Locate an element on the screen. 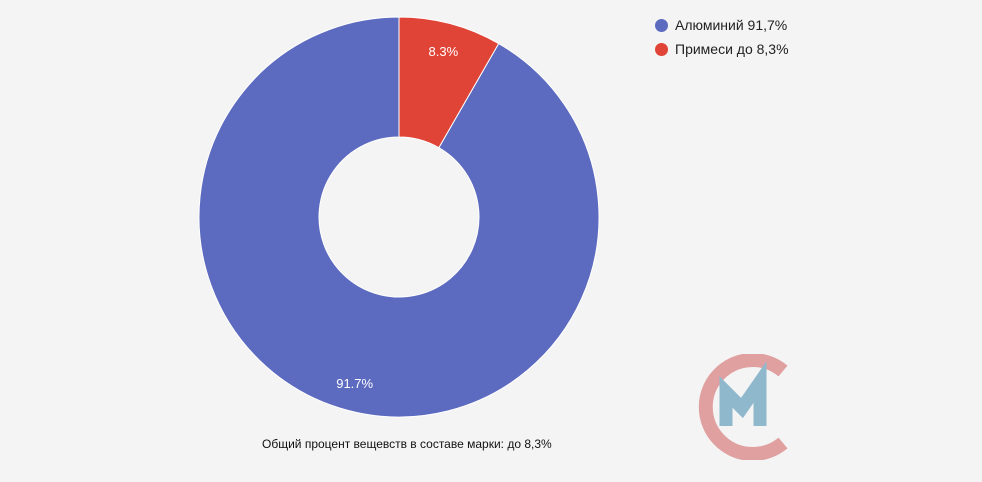 Image resolution: width=982 pixels, height=482 pixels. legend-swatch-aluminium is located at coordinates (661, 25).